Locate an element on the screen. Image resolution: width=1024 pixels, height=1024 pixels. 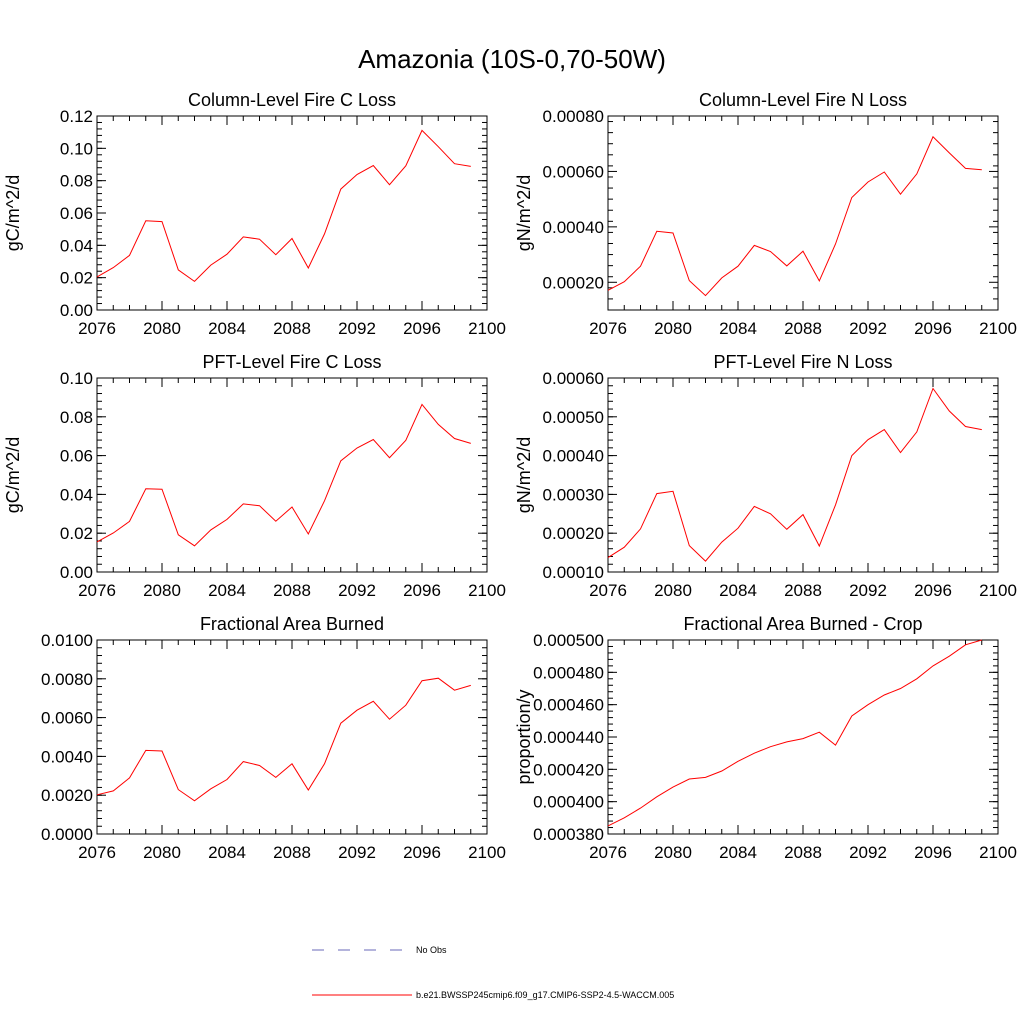
y-tick-label: 0.000420 is located at coordinates (568, 769).